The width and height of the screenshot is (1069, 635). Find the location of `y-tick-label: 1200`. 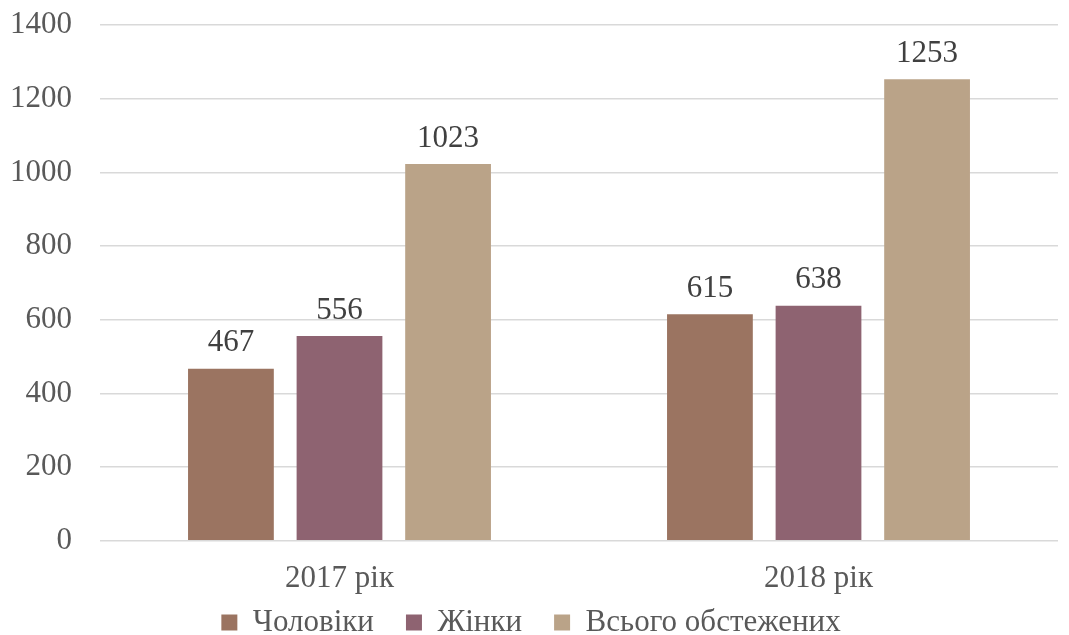

y-tick-label: 1200 is located at coordinates (41, 96).